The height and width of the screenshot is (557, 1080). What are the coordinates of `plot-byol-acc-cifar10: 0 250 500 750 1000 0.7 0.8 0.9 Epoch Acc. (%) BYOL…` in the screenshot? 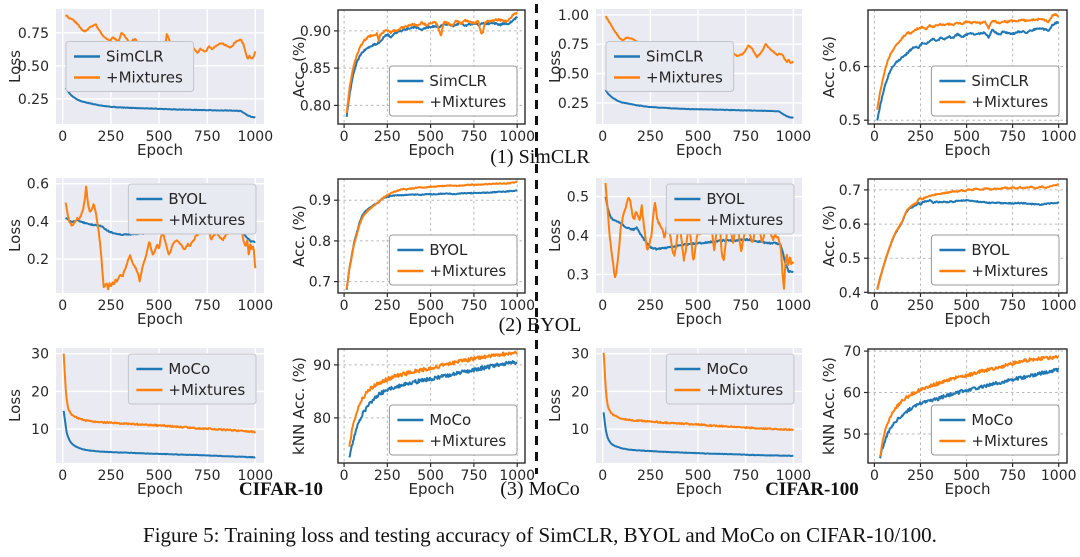 It's located at (412, 251).